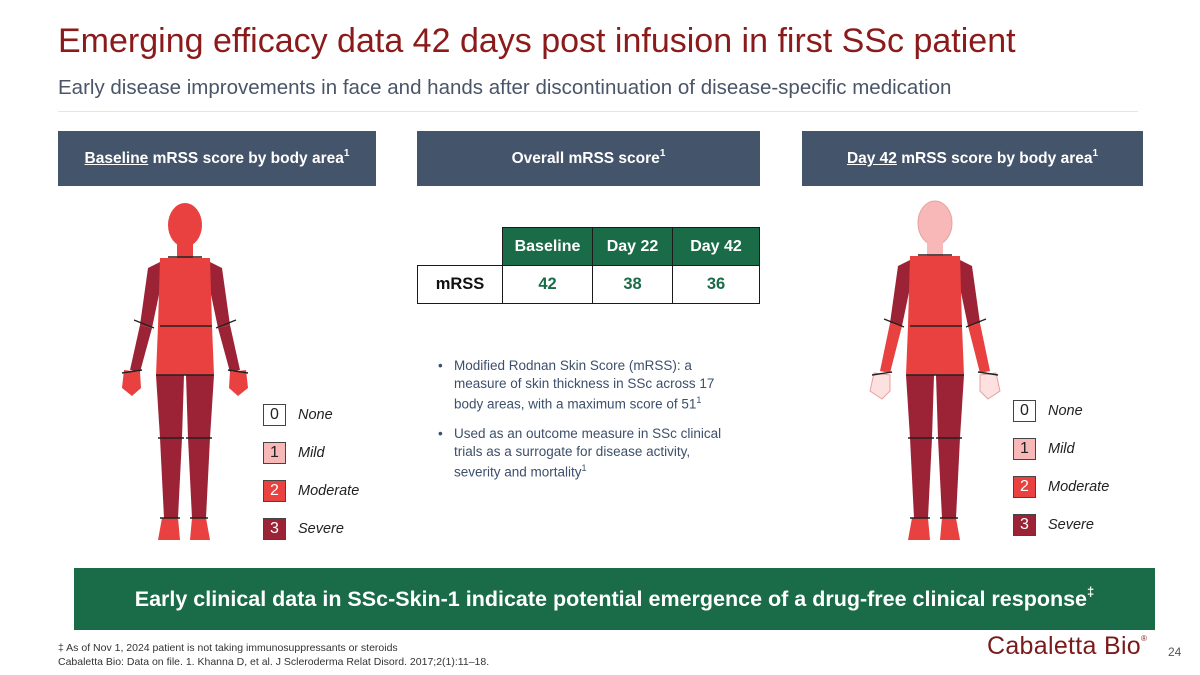  I want to click on day42-panel-header: Day 42 mRSS score by body area1, so click(972, 158).